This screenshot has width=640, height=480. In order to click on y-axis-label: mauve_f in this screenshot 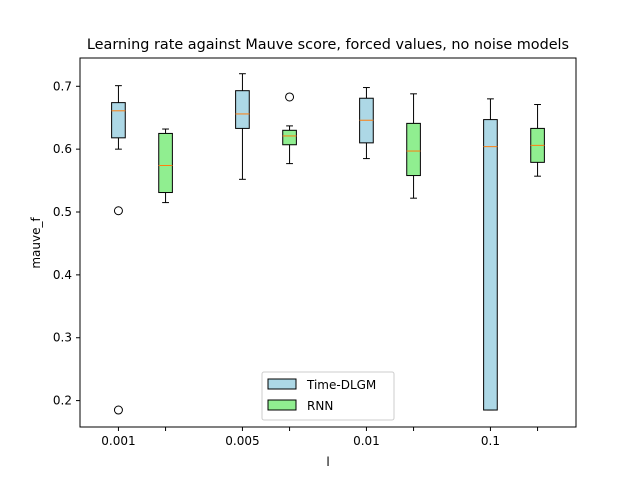, I will do `click(36, 243)`.